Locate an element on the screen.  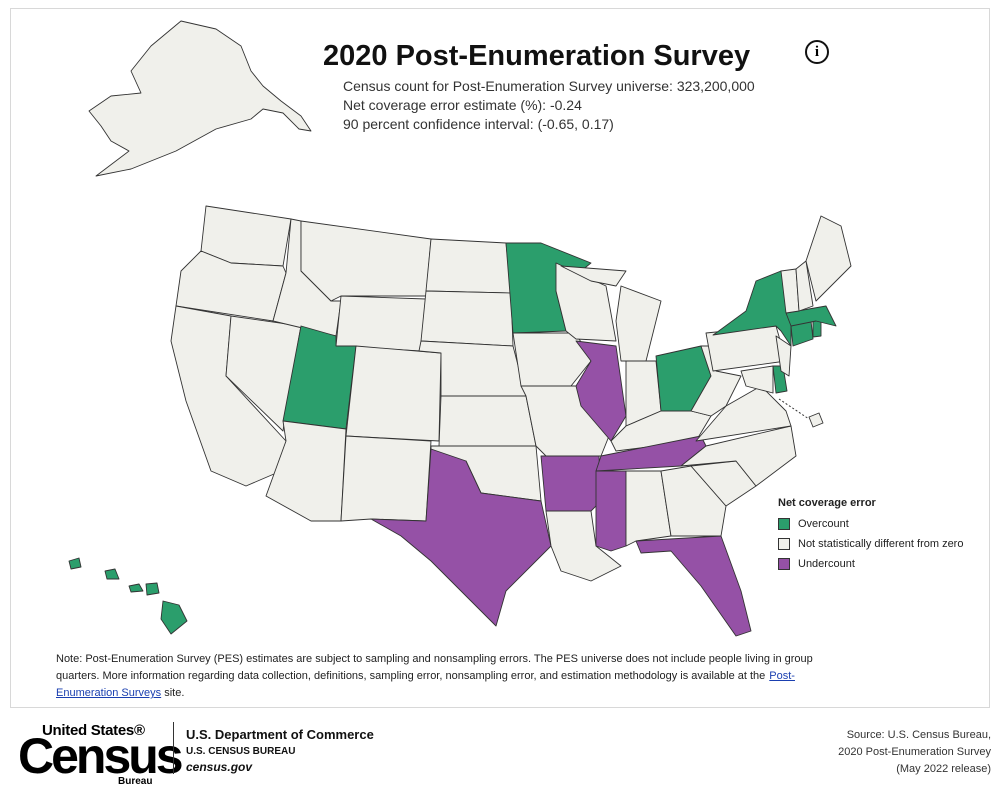
divider is located at coordinates (173, 748).